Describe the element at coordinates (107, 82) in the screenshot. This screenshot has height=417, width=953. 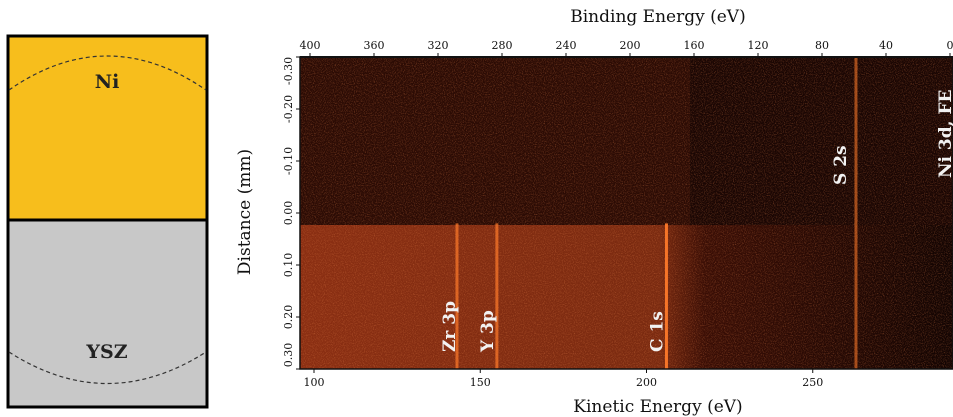
I see `ni-label: Ni` at that location.